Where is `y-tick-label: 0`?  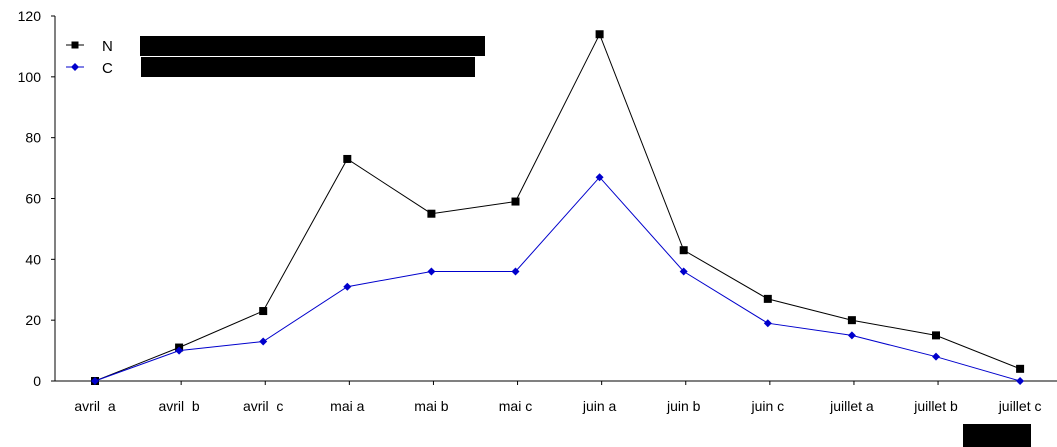 y-tick-label: 0 is located at coordinates (37, 381).